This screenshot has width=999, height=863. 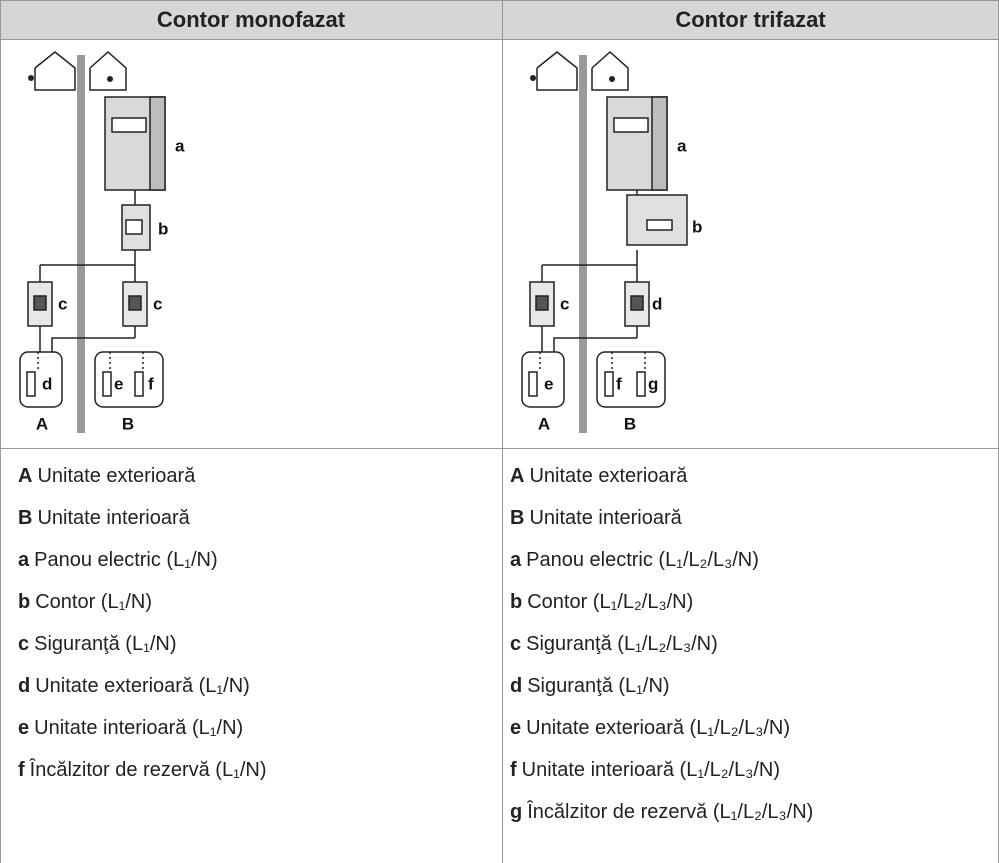 I want to click on legend-text: Unitate interioară (L₁/L₂/L₃/N), so click(x=650, y=770).